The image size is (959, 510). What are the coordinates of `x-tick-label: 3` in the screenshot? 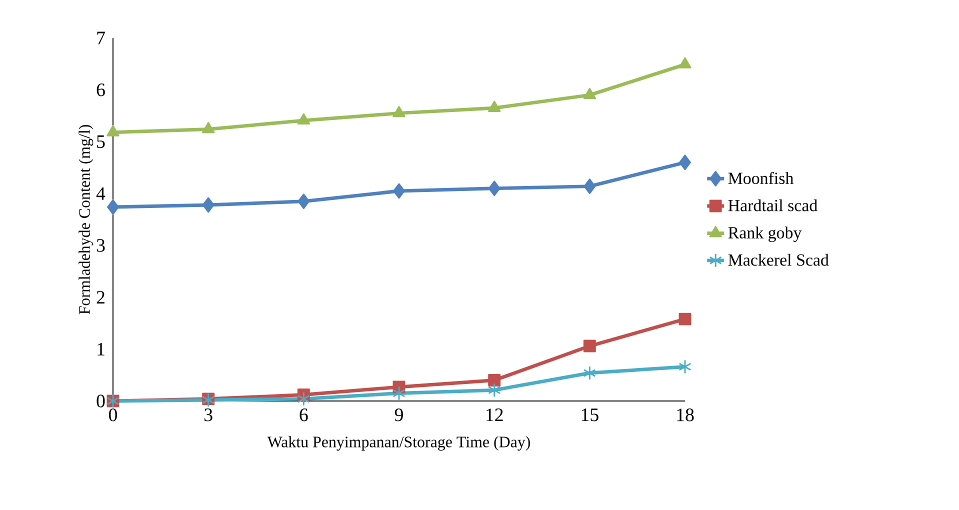 It's located at (208, 415).